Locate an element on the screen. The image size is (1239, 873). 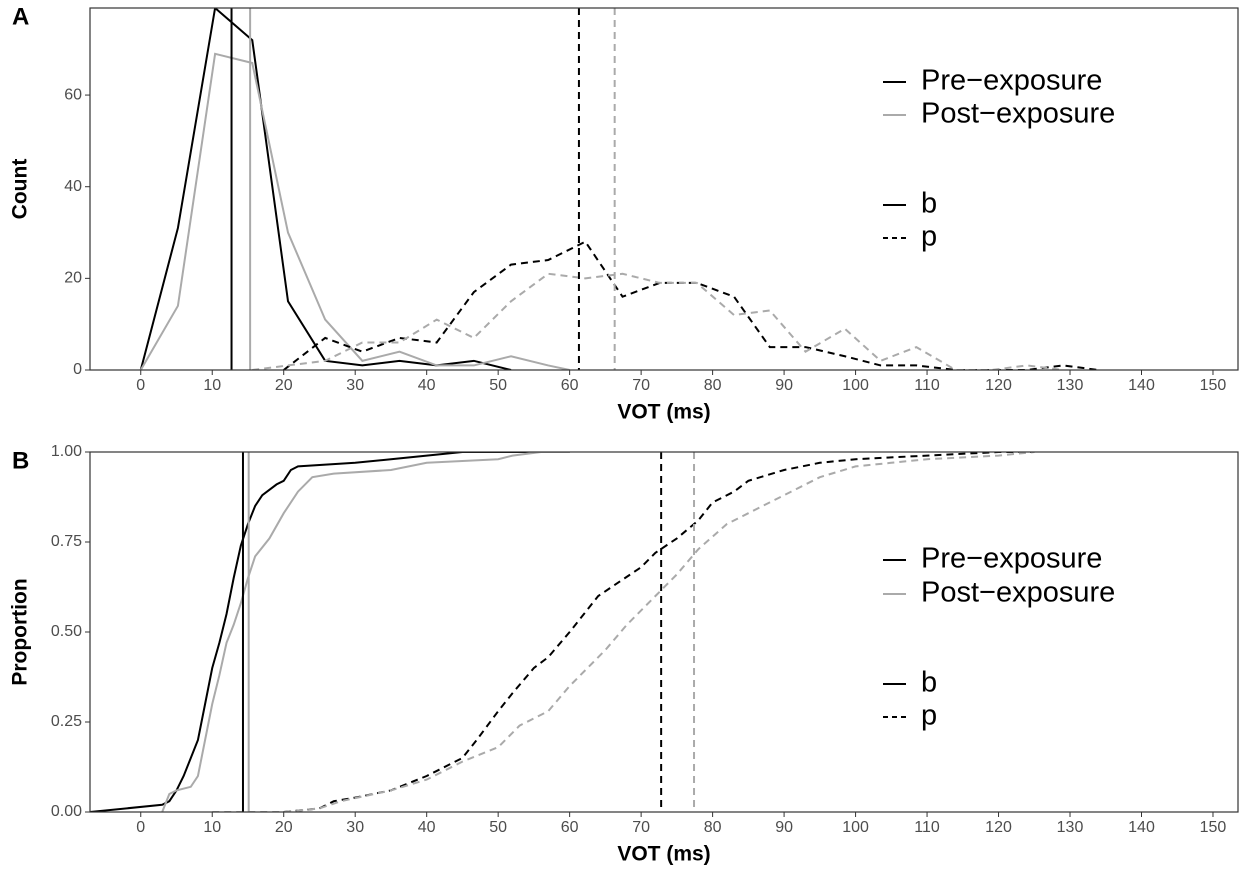
y-tick-label: 0.25 is located at coordinates (66, 721).